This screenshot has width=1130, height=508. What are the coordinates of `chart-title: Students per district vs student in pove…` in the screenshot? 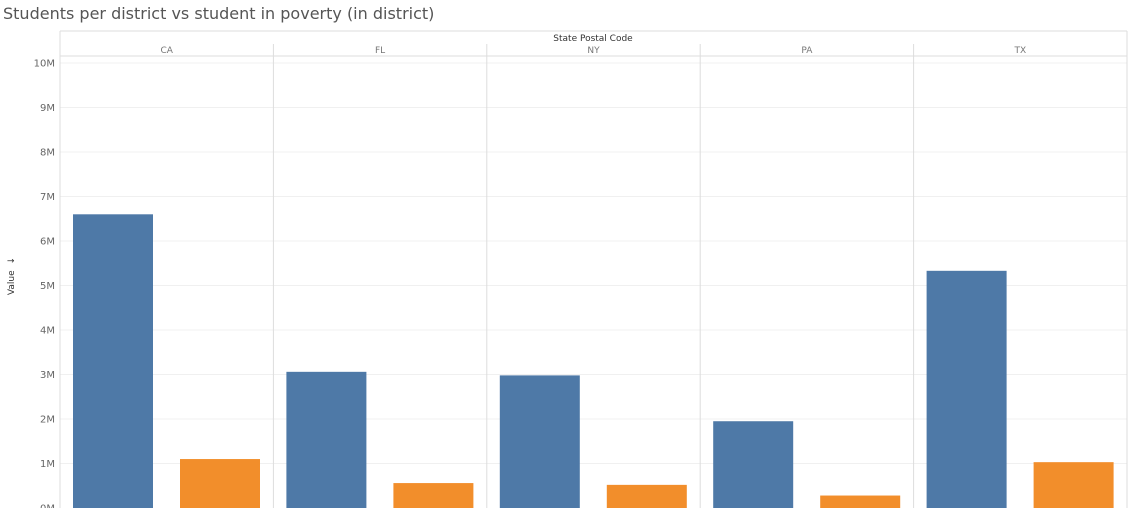 It's located at (219, 13).